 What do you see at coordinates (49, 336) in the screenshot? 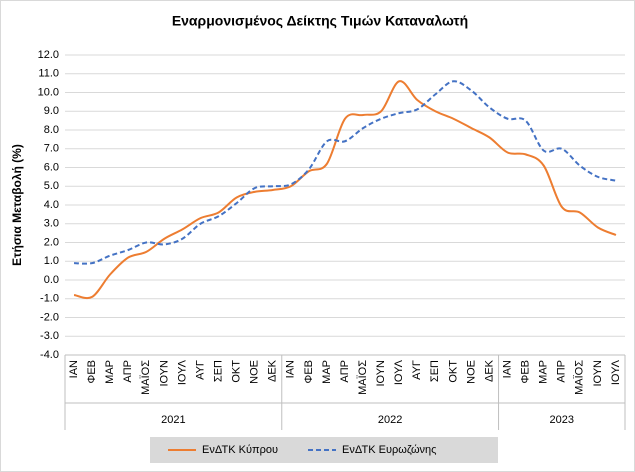
I see `y-tick-label: -3.0` at bounding box center [49, 336].